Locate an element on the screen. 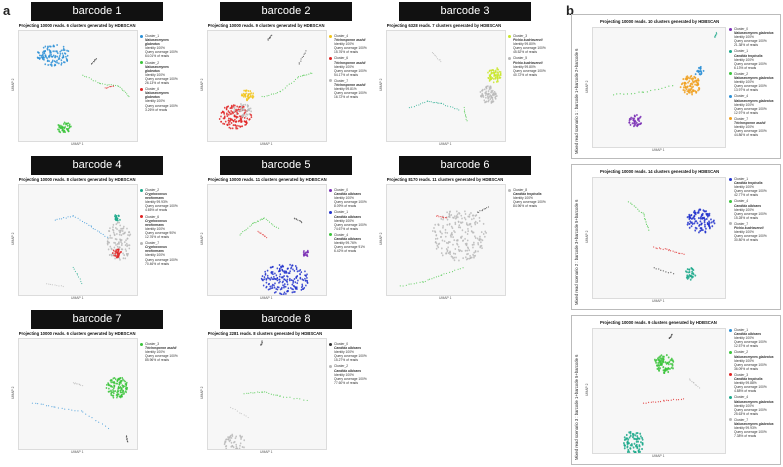 The width and height of the screenshot is (783, 467). legend-stat: 12.57% of reads is located at coordinates (746, 346).